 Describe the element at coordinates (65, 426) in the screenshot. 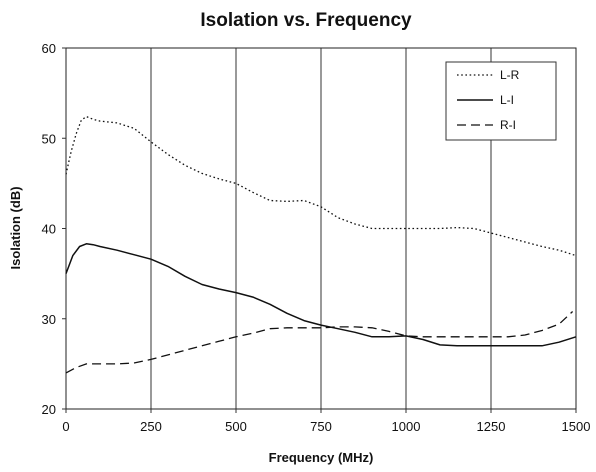

I see `x-tick-label: 0` at that location.